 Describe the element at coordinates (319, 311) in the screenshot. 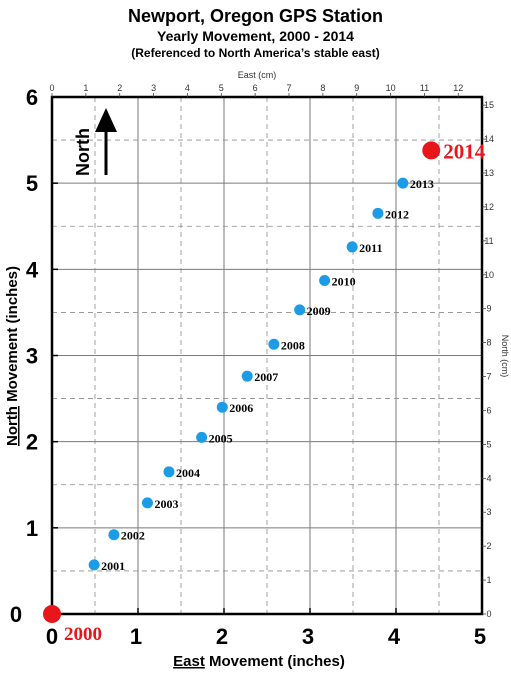

I see `data-label: 2009` at that location.